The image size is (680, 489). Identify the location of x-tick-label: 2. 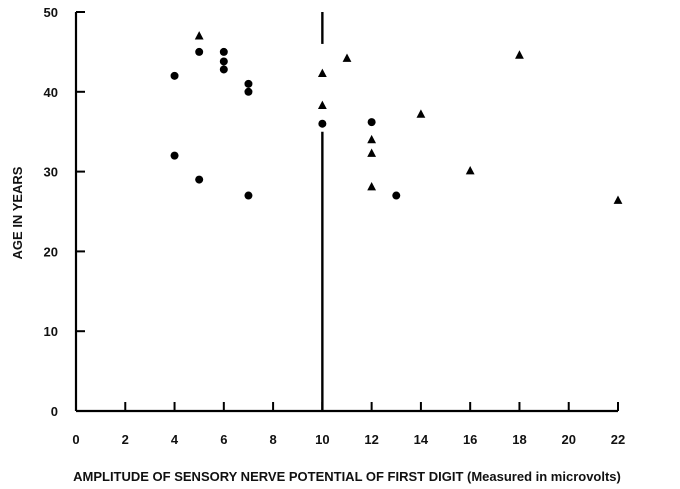
(125, 439).